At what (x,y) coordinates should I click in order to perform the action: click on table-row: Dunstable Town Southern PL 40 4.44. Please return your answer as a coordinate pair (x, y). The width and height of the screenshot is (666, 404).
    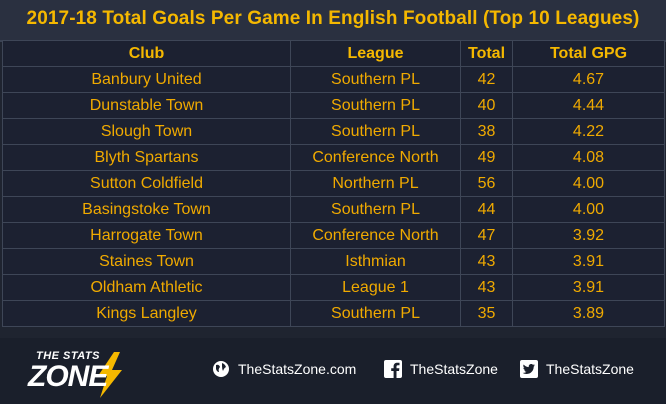
    Looking at the image, I should click on (333, 105).